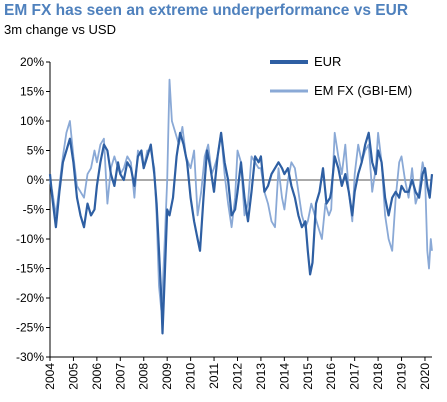 The height and width of the screenshot is (402, 447). I want to click on x-tick-label: 2015, so click(308, 376).